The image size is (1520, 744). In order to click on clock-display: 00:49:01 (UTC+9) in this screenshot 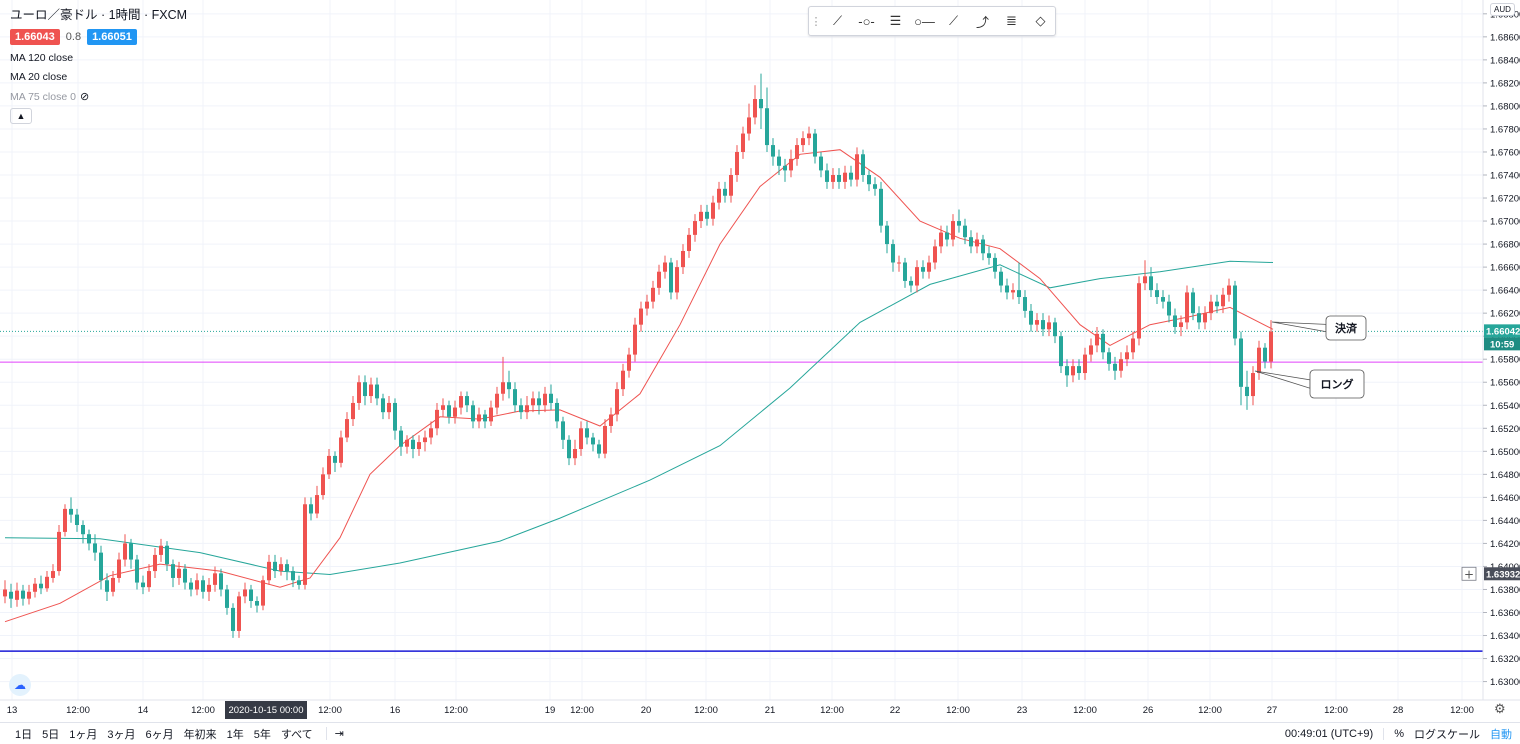, I will do `click(1329, 733)`.